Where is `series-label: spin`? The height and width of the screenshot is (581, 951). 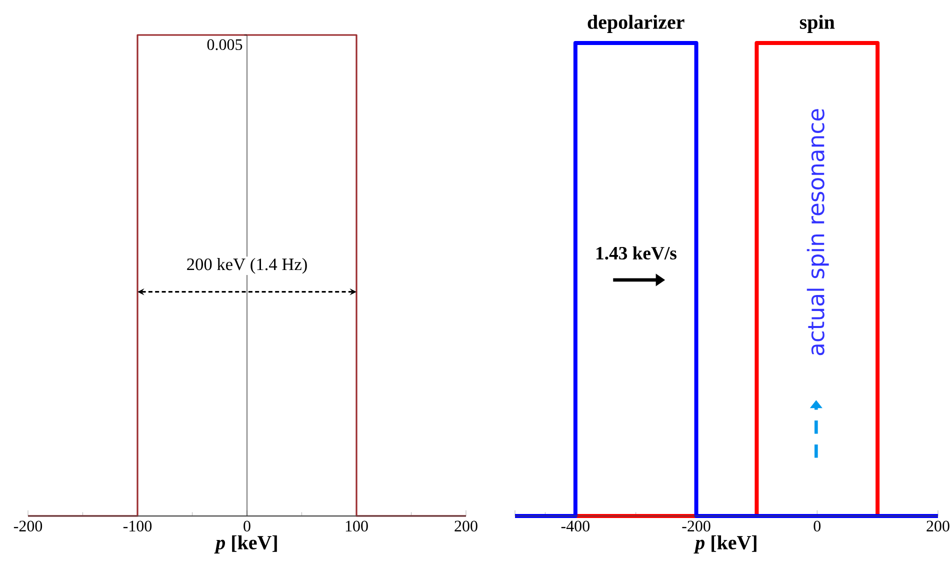 series-label: spin is located at coordinates (817, 23).